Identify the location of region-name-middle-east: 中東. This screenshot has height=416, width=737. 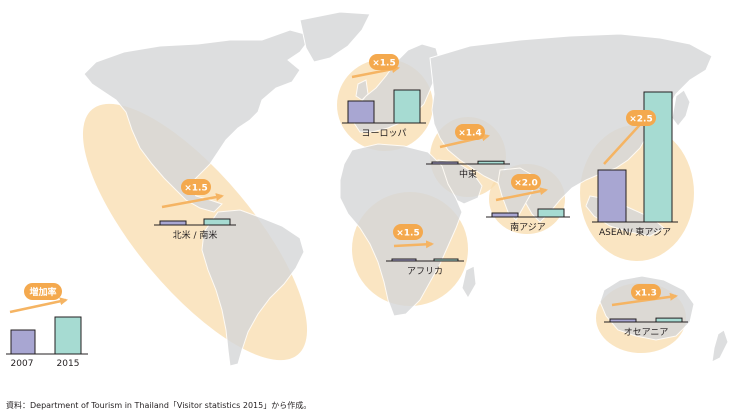
(468, 174).